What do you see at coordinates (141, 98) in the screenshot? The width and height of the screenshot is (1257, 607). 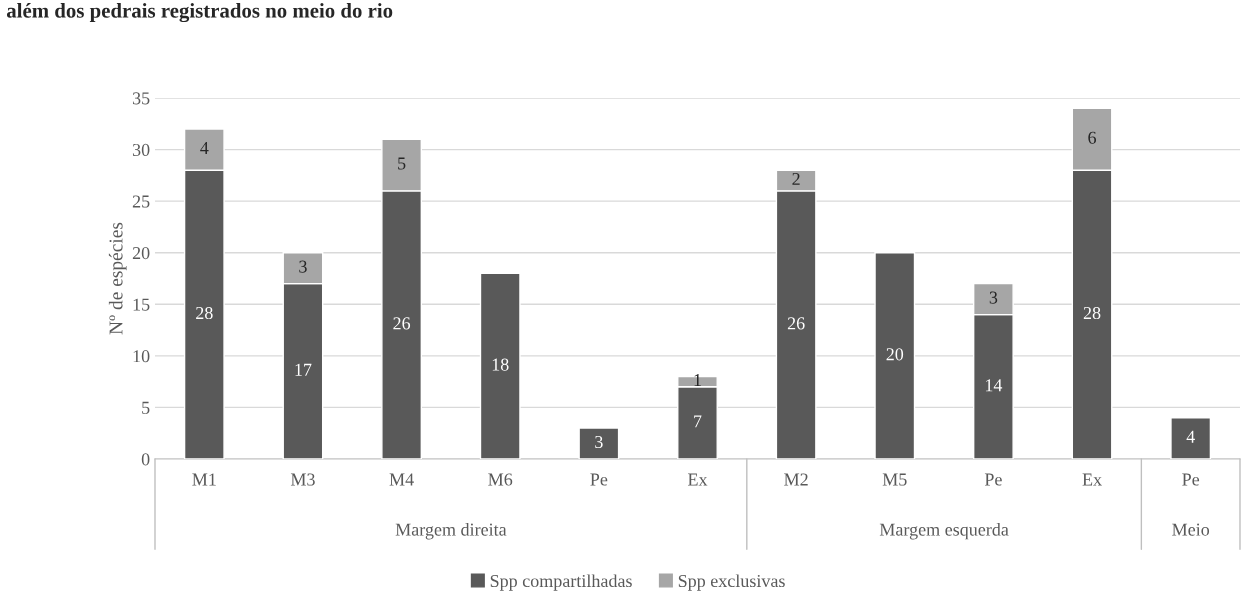 I see `y-tick-label: 35` at bounding box center [141, 98].